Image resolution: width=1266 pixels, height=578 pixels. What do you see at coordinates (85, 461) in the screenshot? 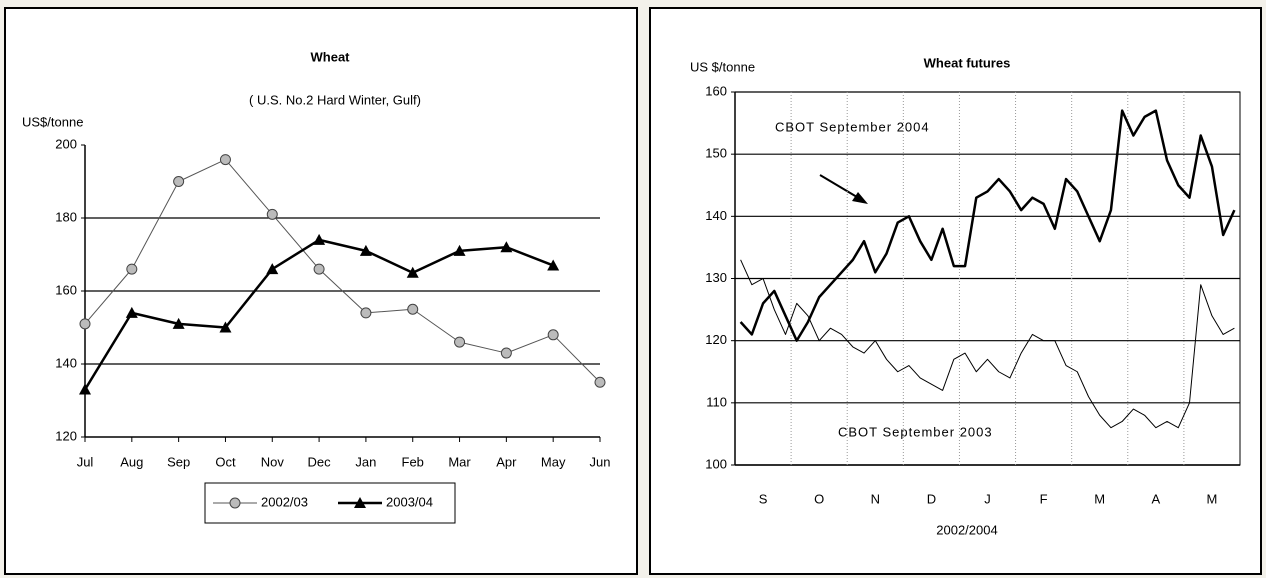
I see `x-tick-label: Jul` at bounding box center [85, 461].